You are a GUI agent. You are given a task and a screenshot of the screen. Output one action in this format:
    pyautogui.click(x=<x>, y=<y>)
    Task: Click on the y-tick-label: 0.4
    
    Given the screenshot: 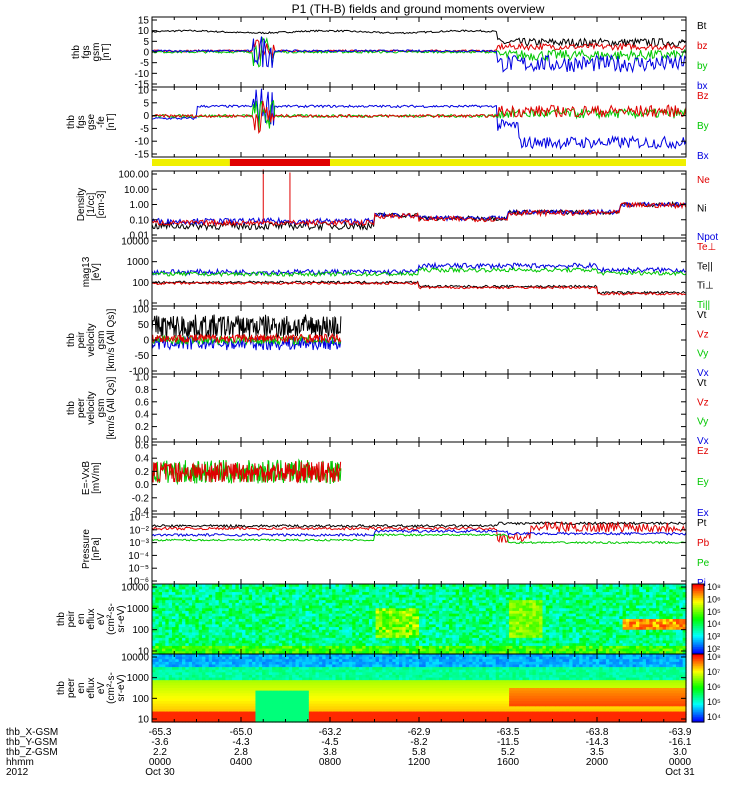 What is the action you would take?
    pyautogui.click(x=142, y=415)
    